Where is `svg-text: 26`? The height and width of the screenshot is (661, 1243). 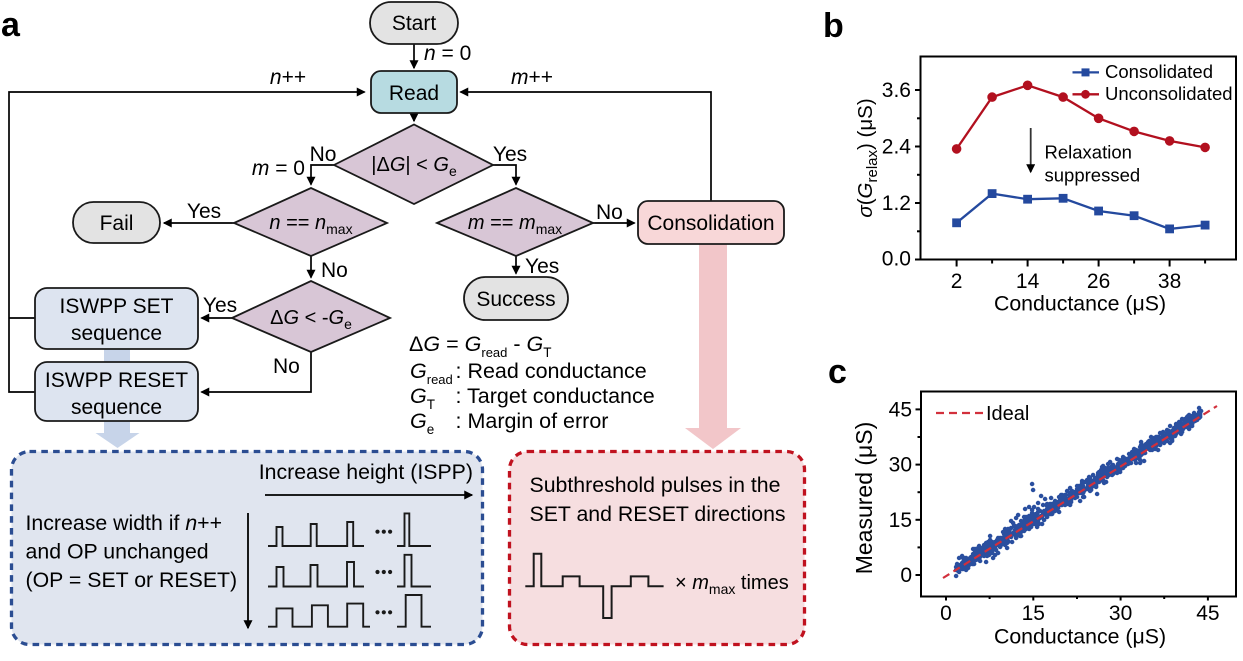 svg-text: 26 is located at coordinates (1098, 281).